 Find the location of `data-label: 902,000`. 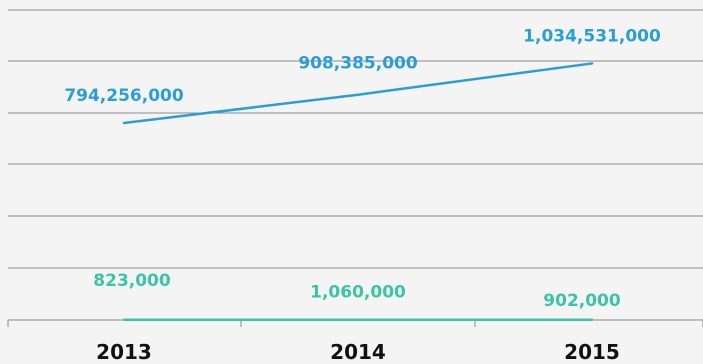

data-label: 902,000 is located at coordinates (582, 301).